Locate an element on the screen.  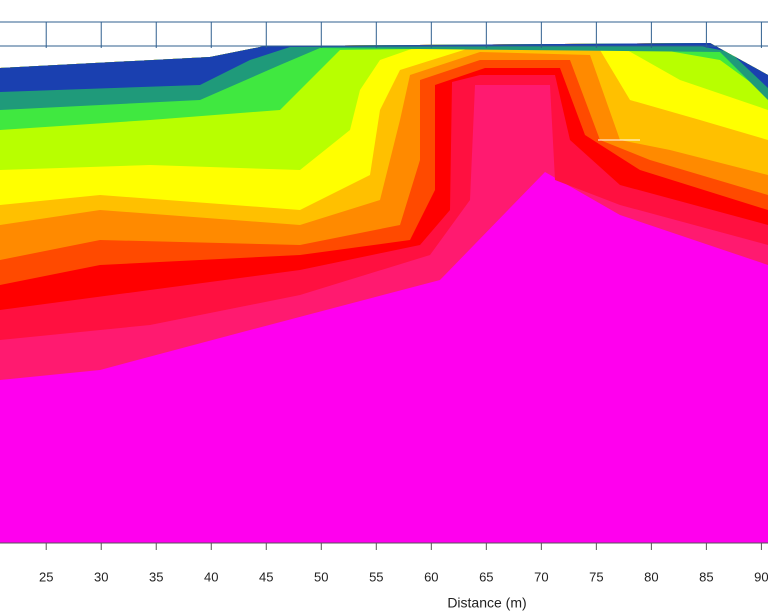
x-tick-label: 85 is located at coordinates (706, 576).